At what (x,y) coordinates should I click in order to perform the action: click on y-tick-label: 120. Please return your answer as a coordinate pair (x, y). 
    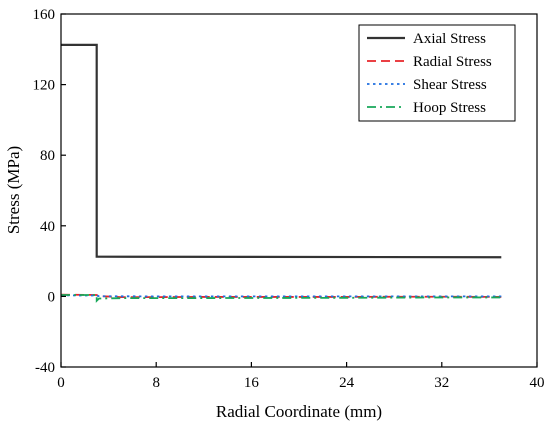
    Looking at the image, I should click on (44, 86).